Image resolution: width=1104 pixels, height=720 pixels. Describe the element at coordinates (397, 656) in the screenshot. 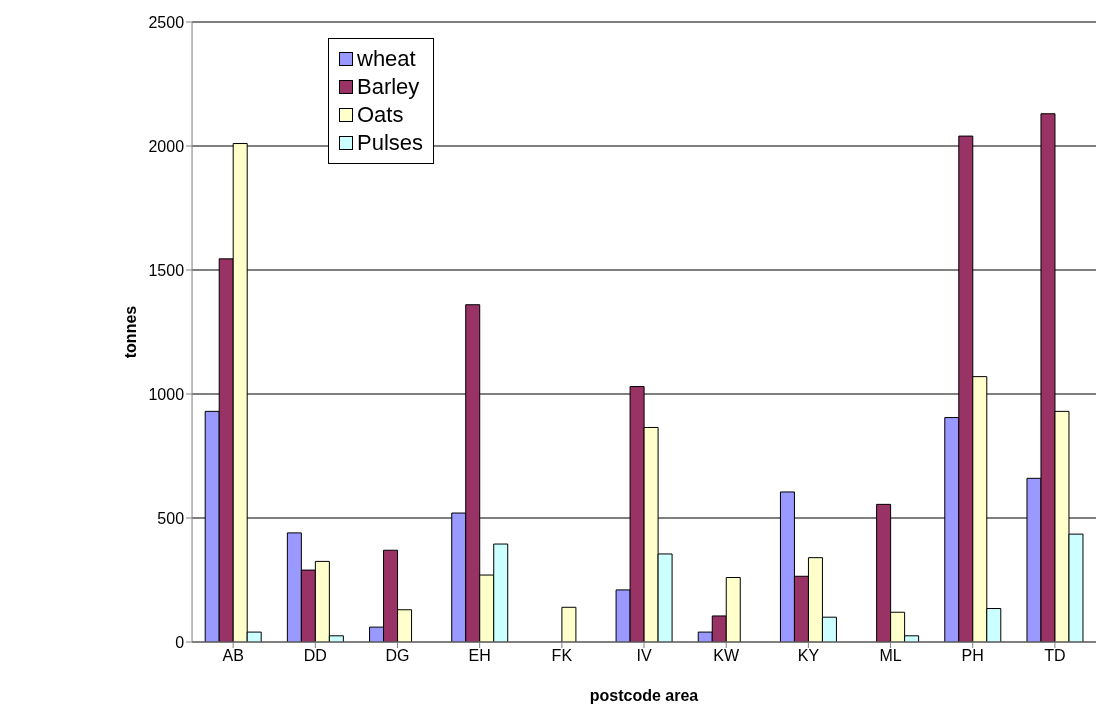

I see `x-tick-label: DG` at that location.